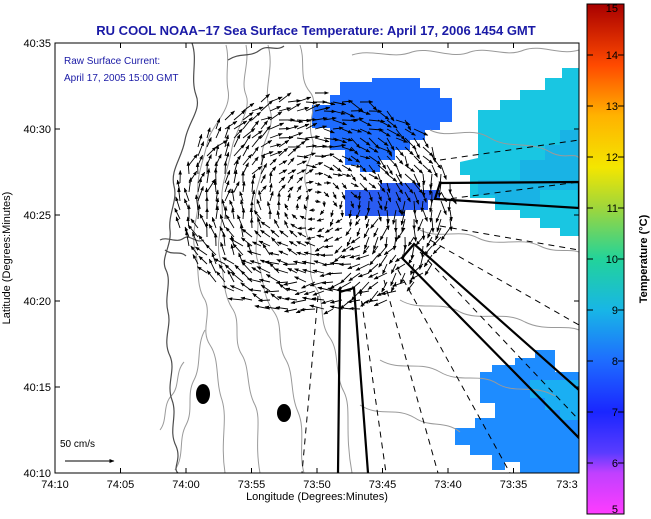 The height and width of the screenshot is (519, 651). I want to click on colorbar-tick-label: 11, so click(612, 209).